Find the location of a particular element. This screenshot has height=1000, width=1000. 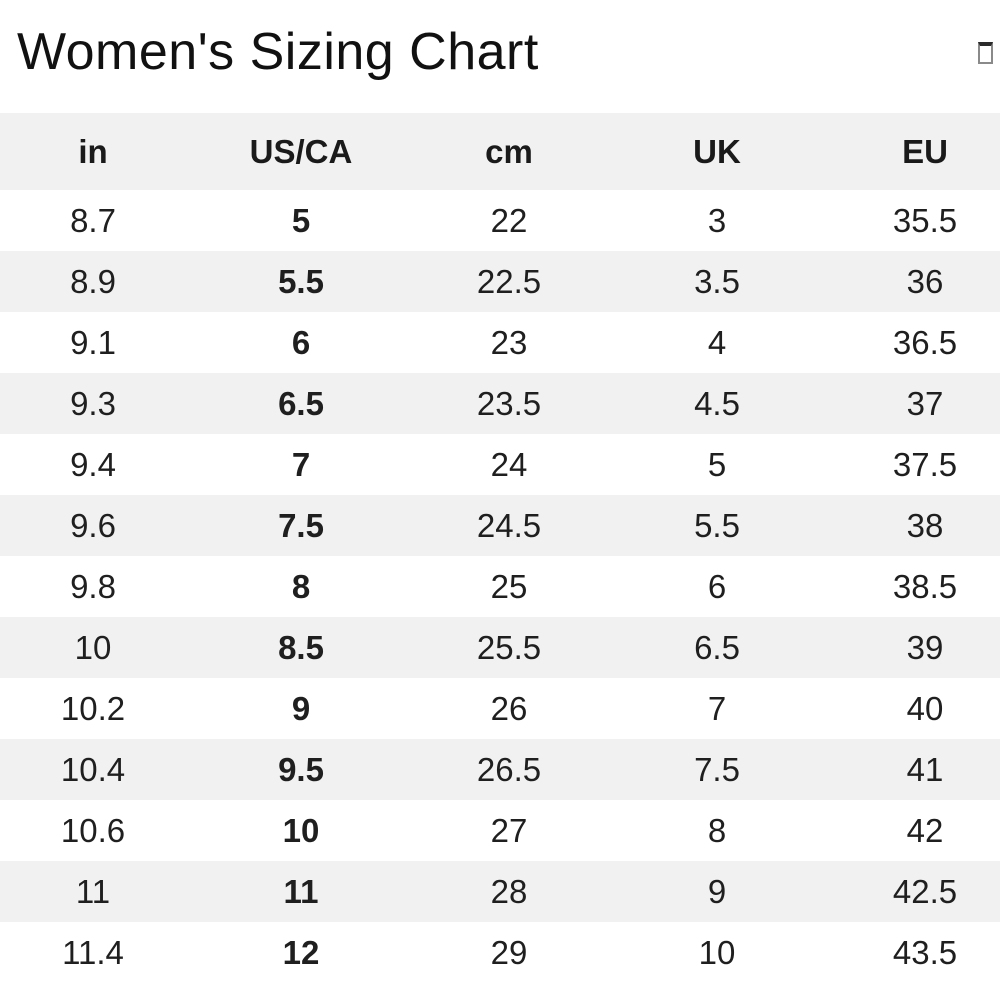

table-row: 8.9 5.5 22.5 3.5 36 is located at coordinates (500, 281).